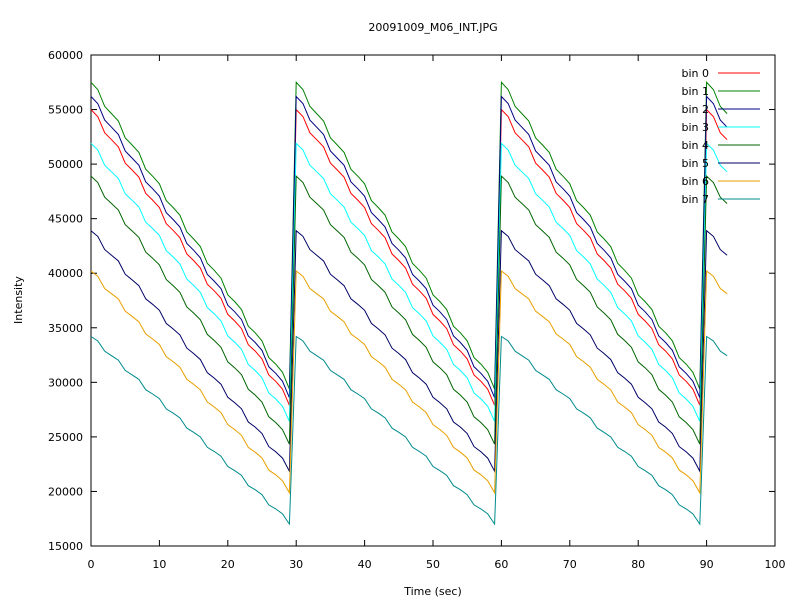 The image size is (800, 600). What do you see at coordinates (65, 491) in the screenshot?
I see `y-tick-label: 20000` at bounding box center [65, 491].